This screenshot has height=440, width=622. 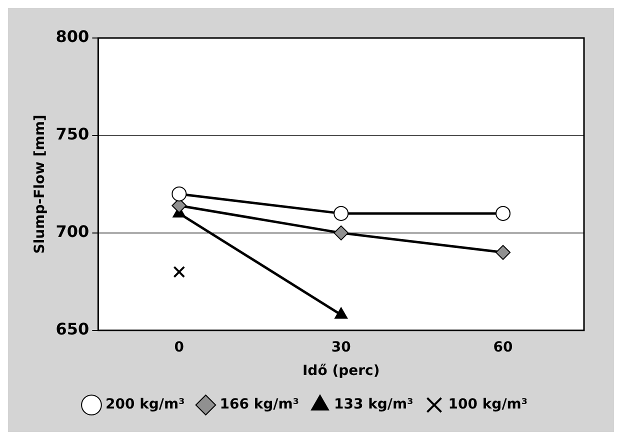 I want to click on legend-label: 133 kg/m³, so click(x=374, y=404).